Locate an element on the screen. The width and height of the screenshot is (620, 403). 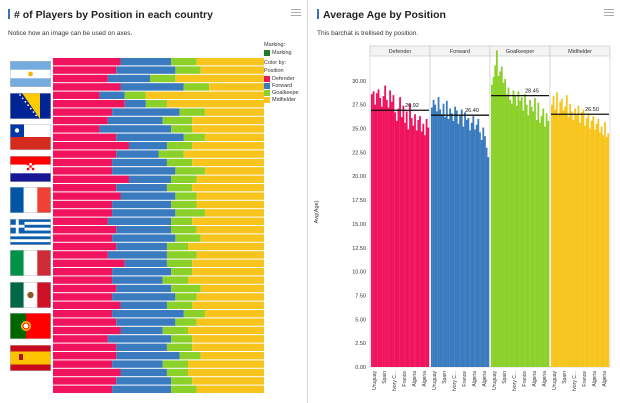
legend-item: Midfielder is located at coordinates (286, 100).